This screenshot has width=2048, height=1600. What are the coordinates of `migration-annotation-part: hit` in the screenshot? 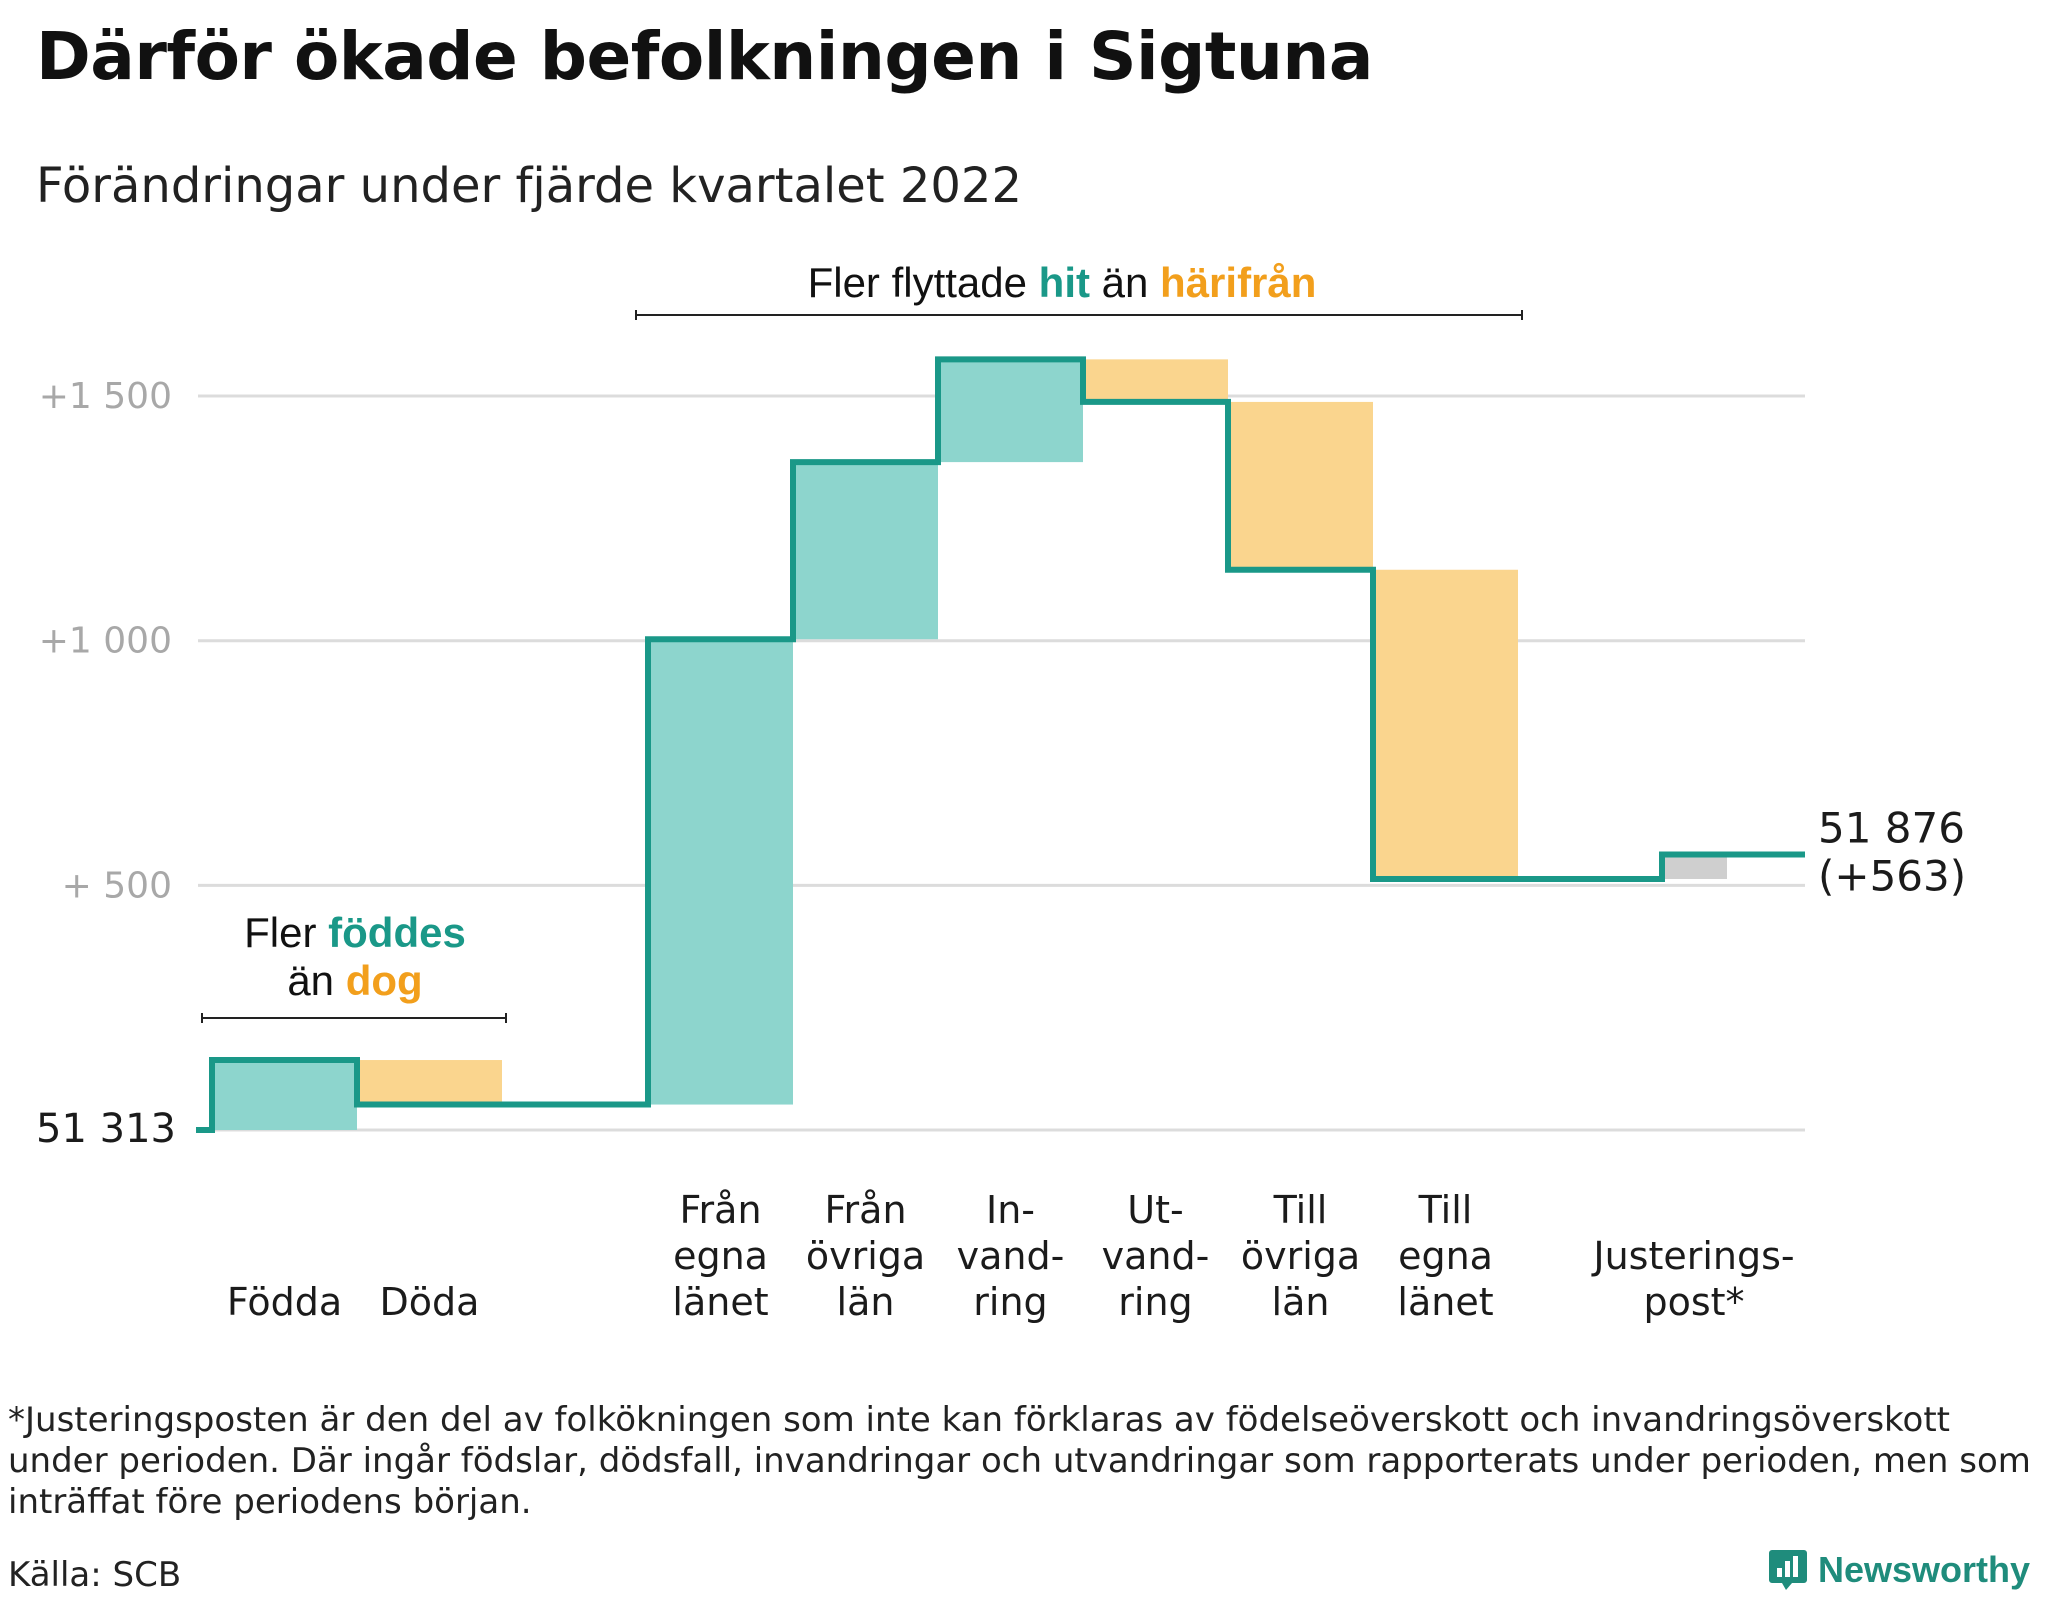 It's located at (1064, 282).